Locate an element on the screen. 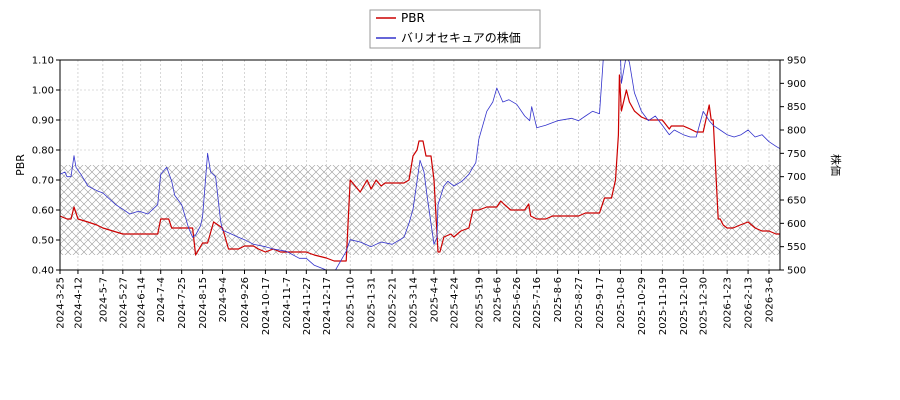 Image resolution: width=900 pixels, height=400 pixels. x-tick-label: 2024-6-14 is located at coordinates (141, 303).